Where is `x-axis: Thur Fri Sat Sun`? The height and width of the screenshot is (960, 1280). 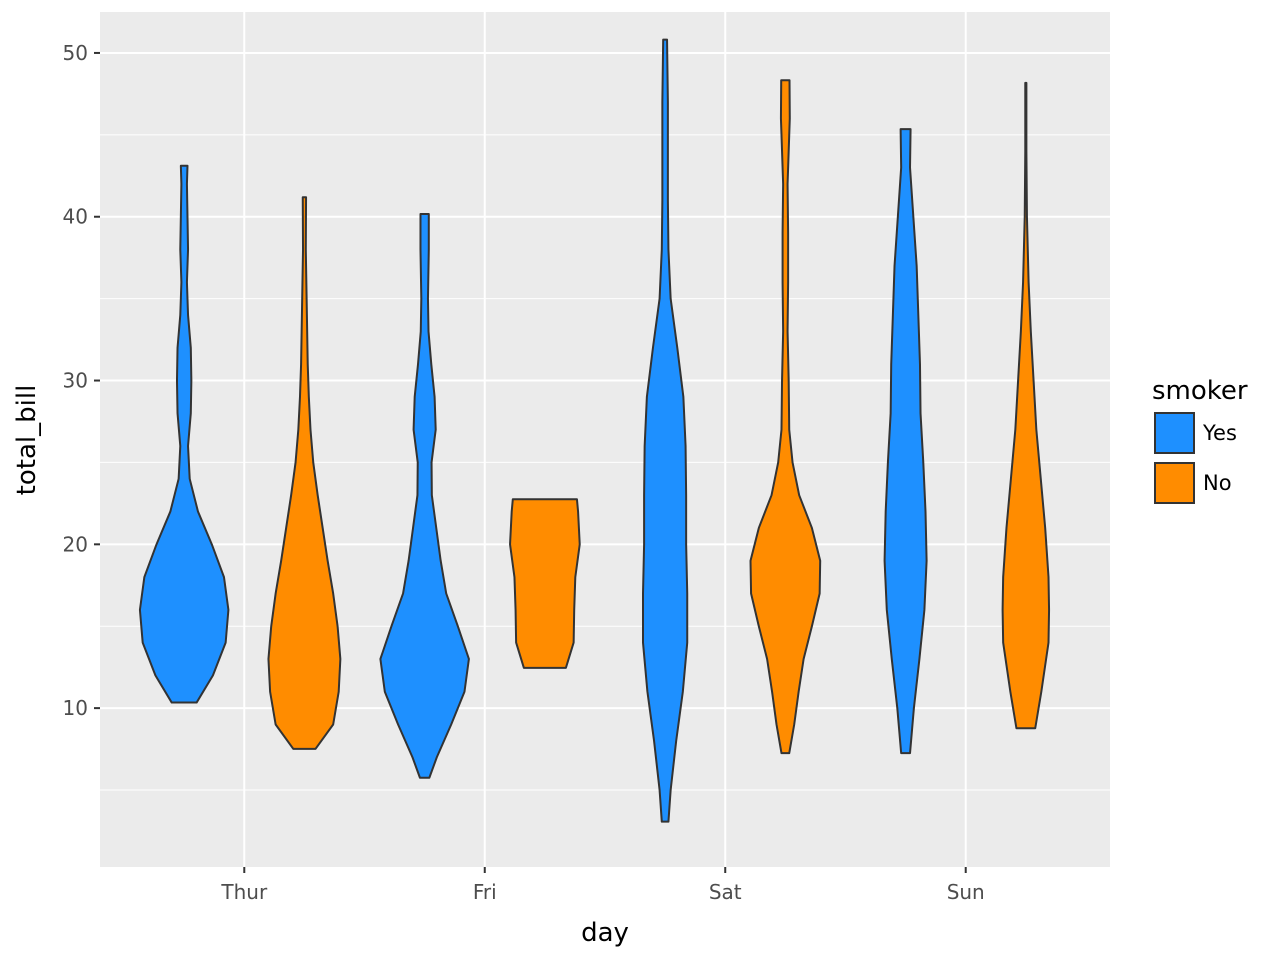
x-axis: Thur Fri Sat Sun is located at coordinates (602, 885).